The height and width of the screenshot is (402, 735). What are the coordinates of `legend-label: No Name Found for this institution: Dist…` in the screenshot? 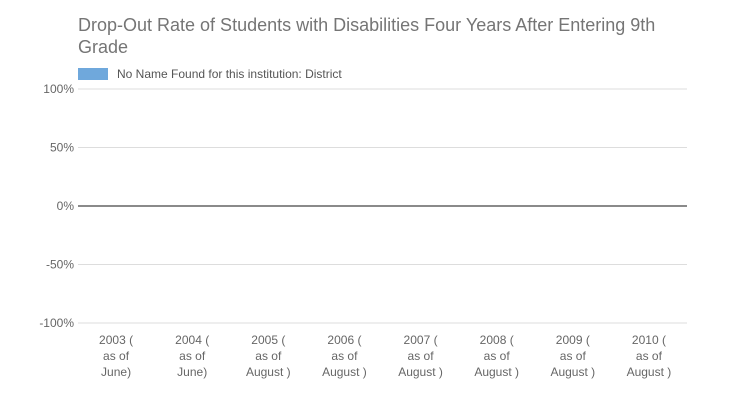 It's located at (229, 74).